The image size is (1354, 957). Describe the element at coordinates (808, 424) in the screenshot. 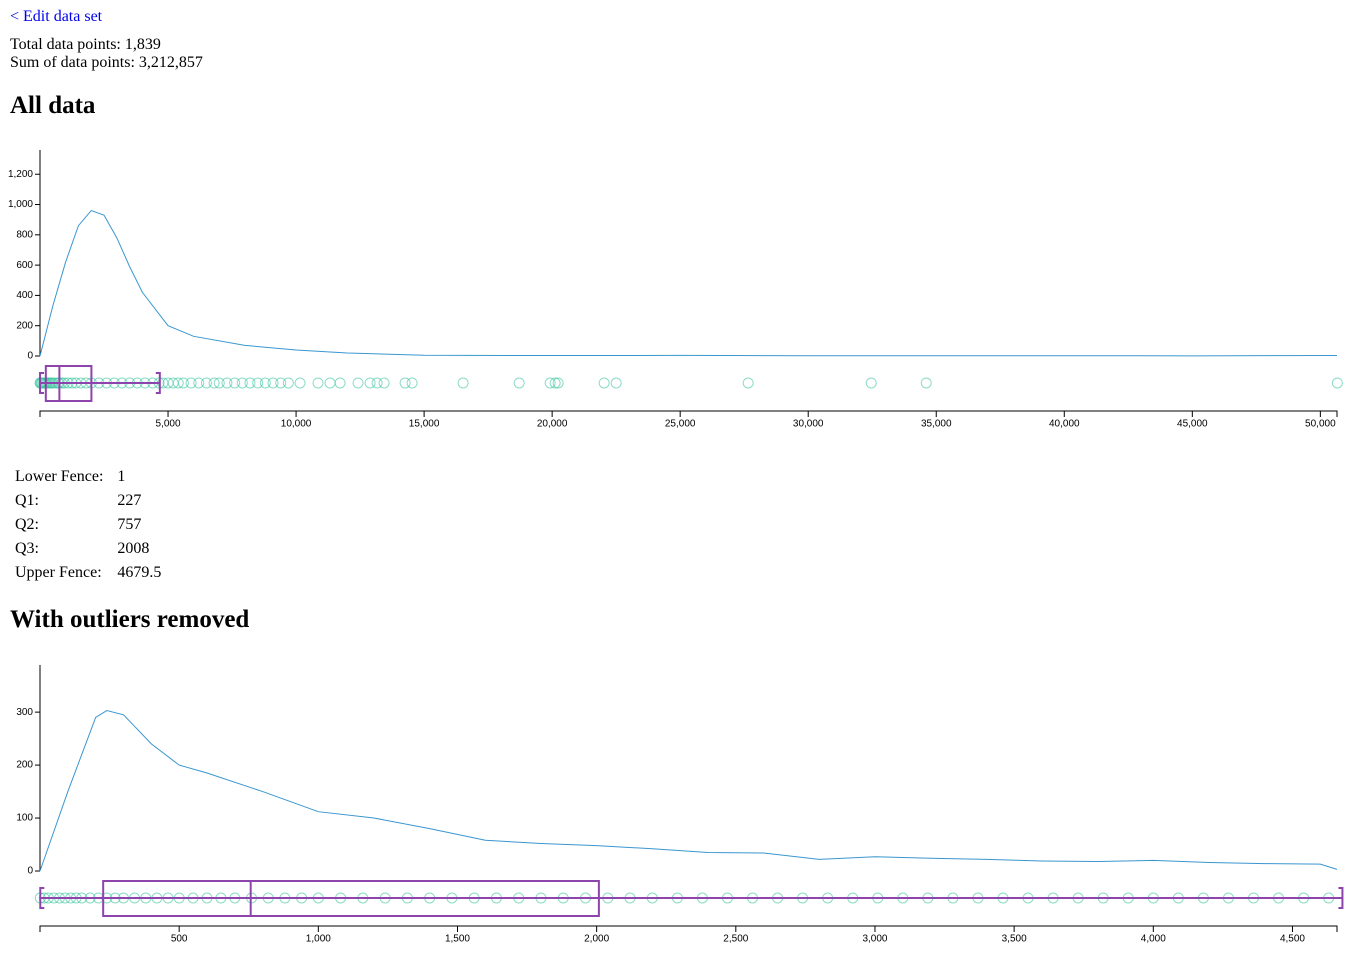

I see `x-tick-label: 30,000` at that location.